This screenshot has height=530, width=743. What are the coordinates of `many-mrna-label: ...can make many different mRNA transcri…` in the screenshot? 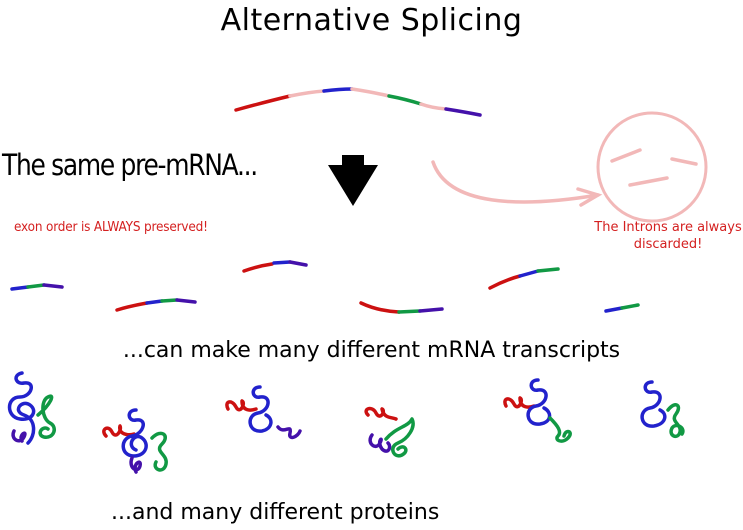 It's located at (371, 350).